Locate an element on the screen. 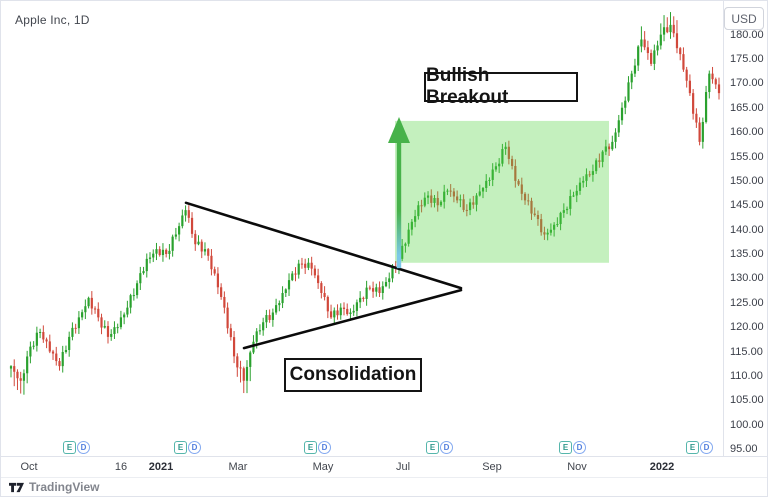  price-tick-label: 115.00 is located at coordinates (746, 351).